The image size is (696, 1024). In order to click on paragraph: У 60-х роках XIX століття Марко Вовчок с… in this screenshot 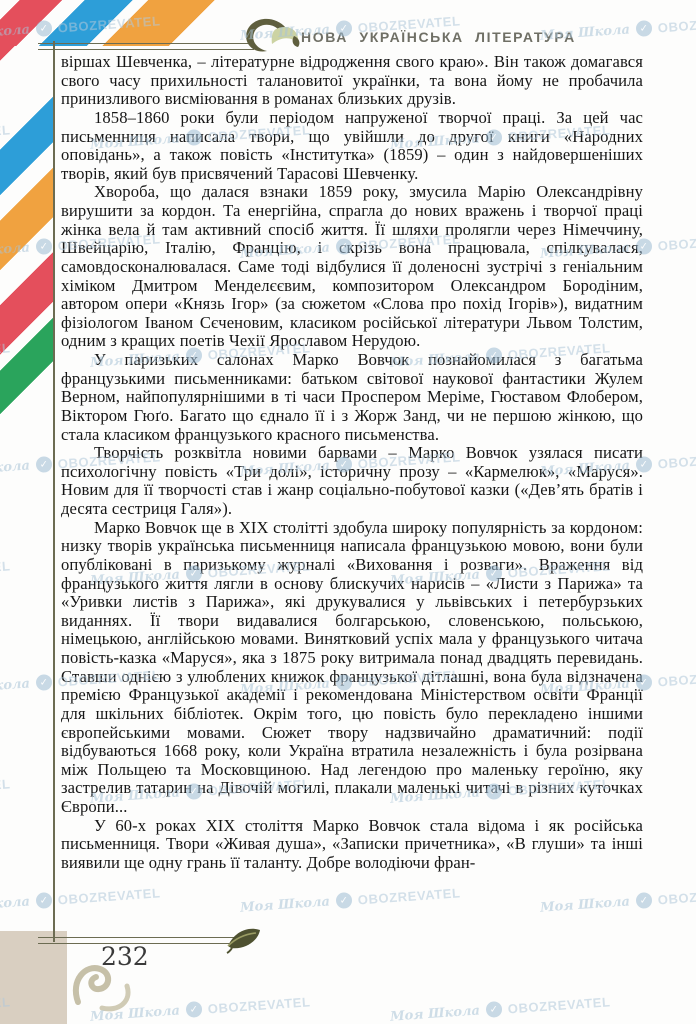, I will do `click(352, 843)`.